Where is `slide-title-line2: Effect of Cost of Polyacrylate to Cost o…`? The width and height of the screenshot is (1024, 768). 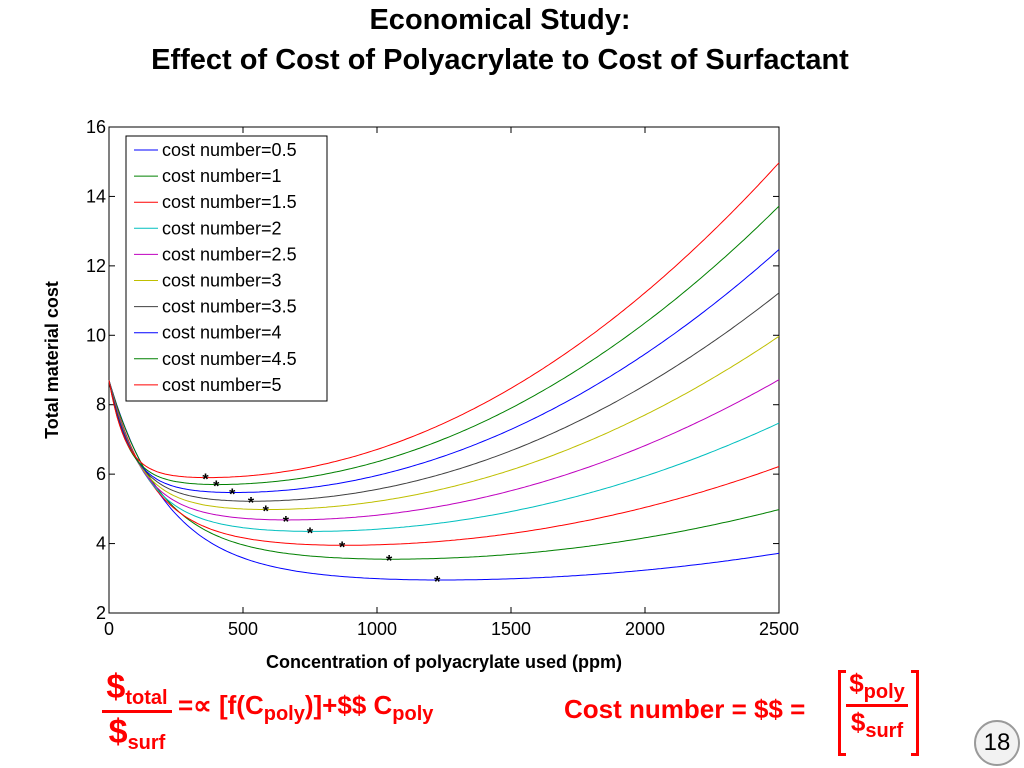
slide-title-line2: Effect of Cost of Polyacrylate to Cost o… is located at coordinates (500, 60).